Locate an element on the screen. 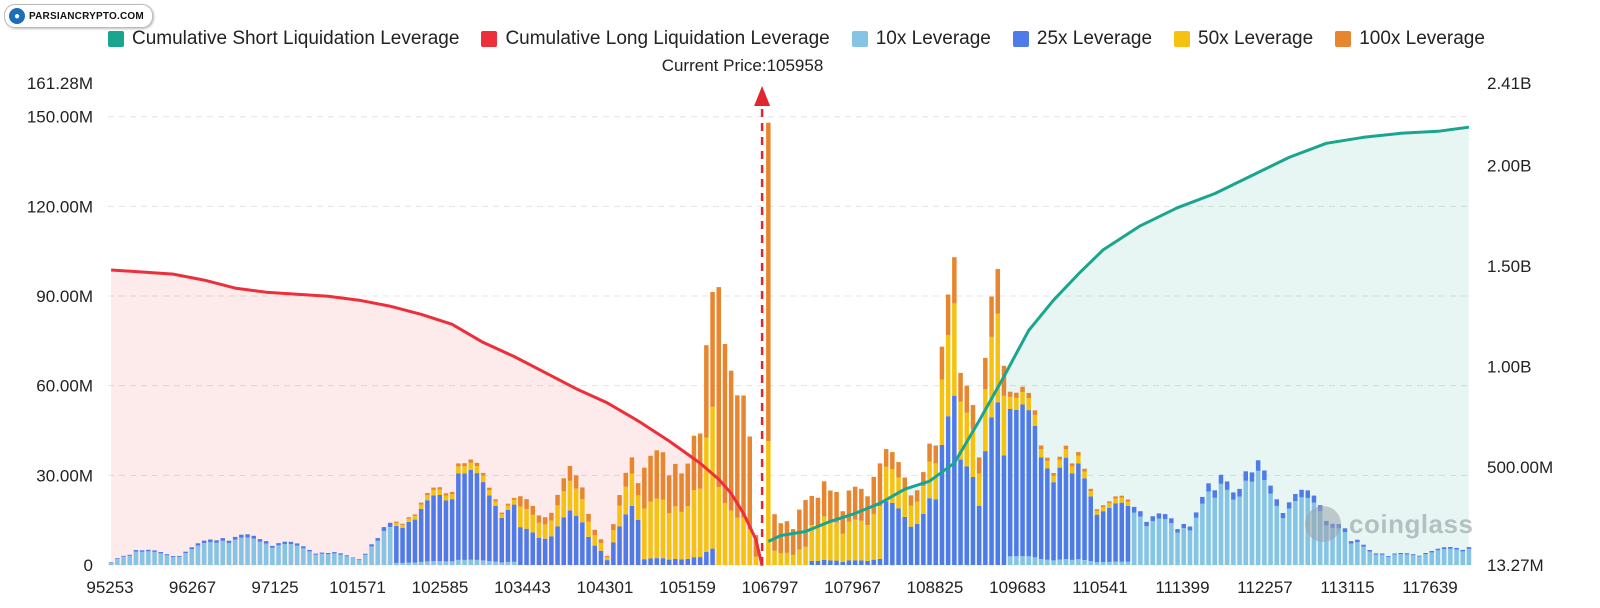  legend-swatch is located at coordinates (1020, 39).